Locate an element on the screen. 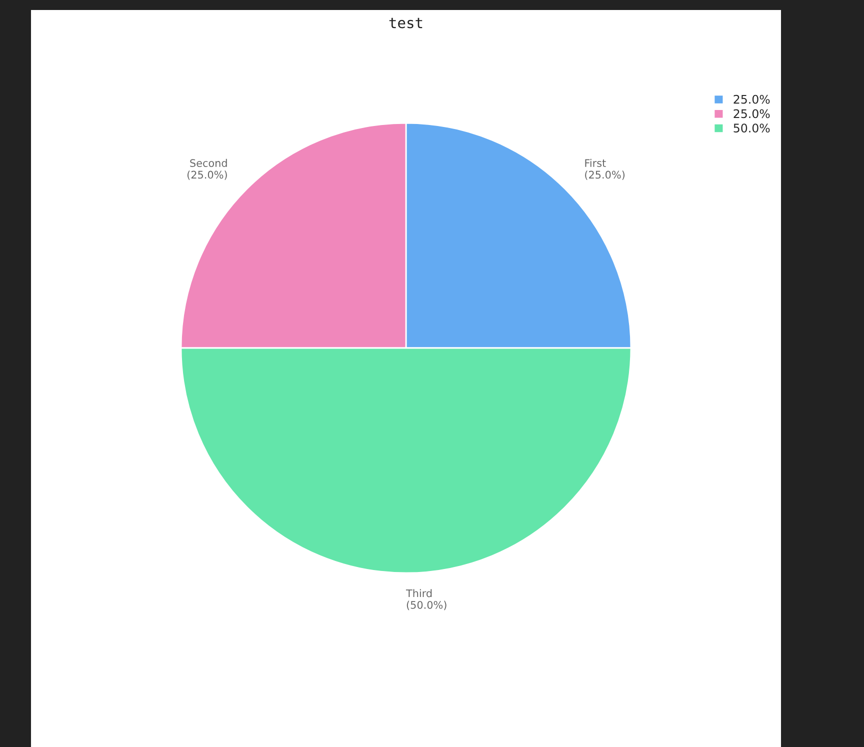 The width and height of the screenshot is (864, 747). chart-title: test is located at coordinates (405, 23).